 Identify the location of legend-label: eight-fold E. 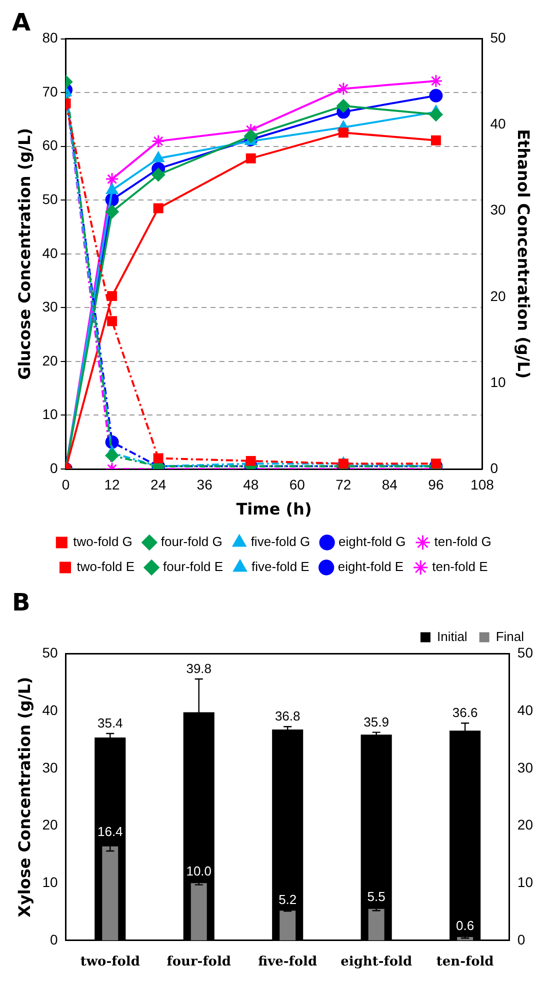
(371, 566).